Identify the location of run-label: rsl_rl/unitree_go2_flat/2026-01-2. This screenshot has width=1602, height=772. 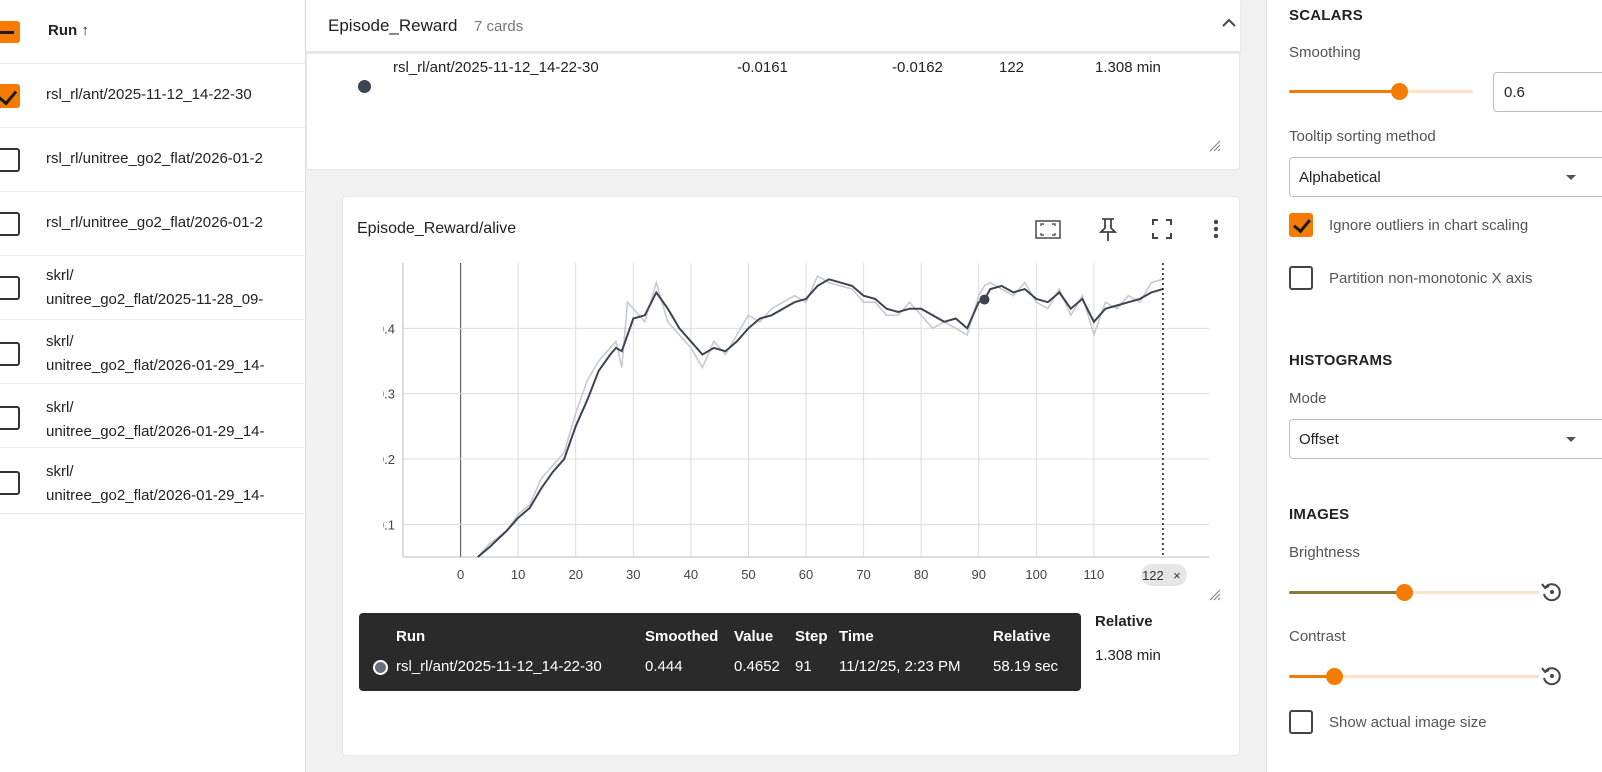
(154, 222).